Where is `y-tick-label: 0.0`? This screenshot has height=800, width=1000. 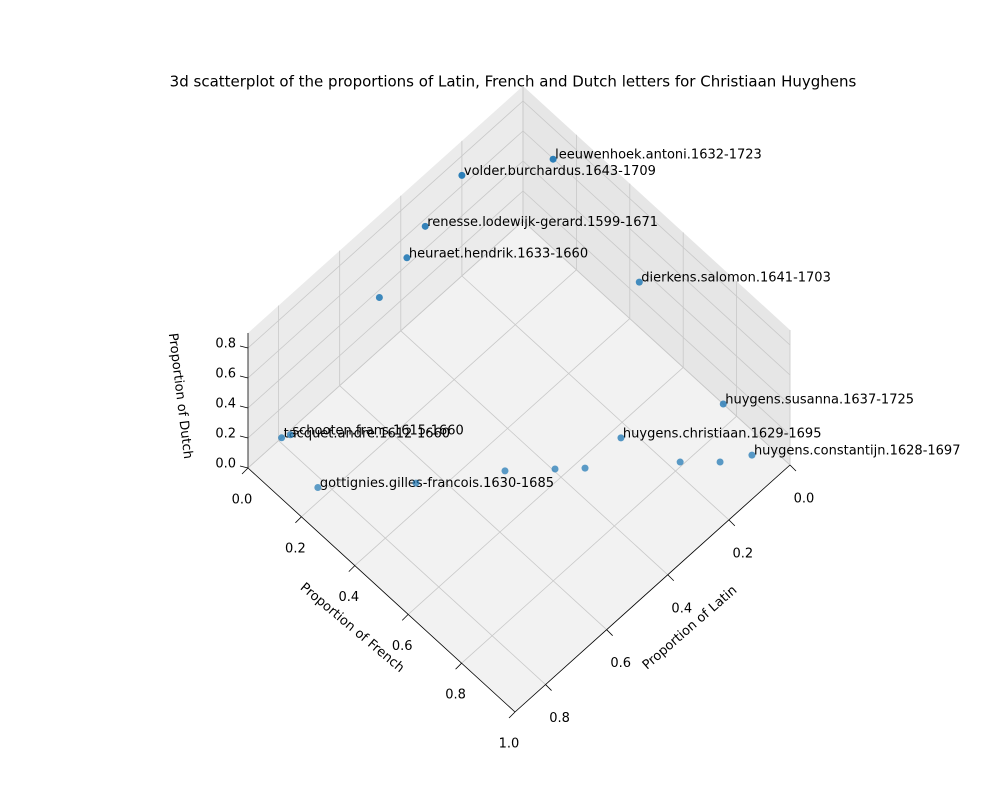 y-tick-label: 0.0 is located at coordinates (242, 500).